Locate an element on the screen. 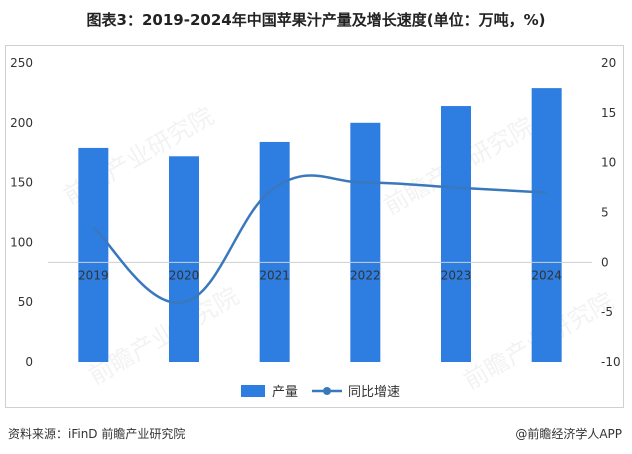 Image resolution: width=632 pixels, height=454 pixels. bar-2024 is located at coordinates (546, 225).